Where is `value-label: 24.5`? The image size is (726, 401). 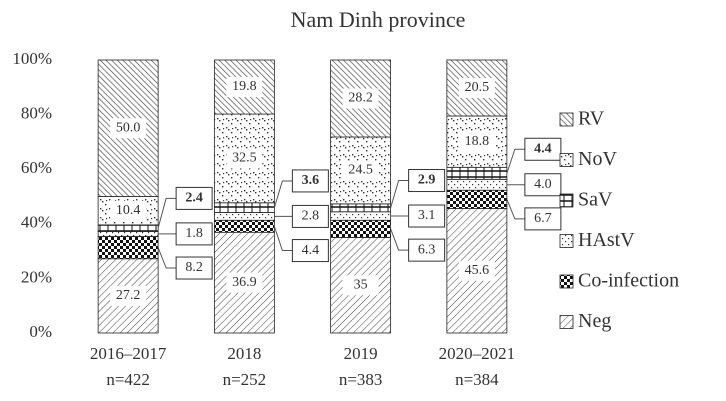
value-label: 24.5 is located at coordinates (360, 170).